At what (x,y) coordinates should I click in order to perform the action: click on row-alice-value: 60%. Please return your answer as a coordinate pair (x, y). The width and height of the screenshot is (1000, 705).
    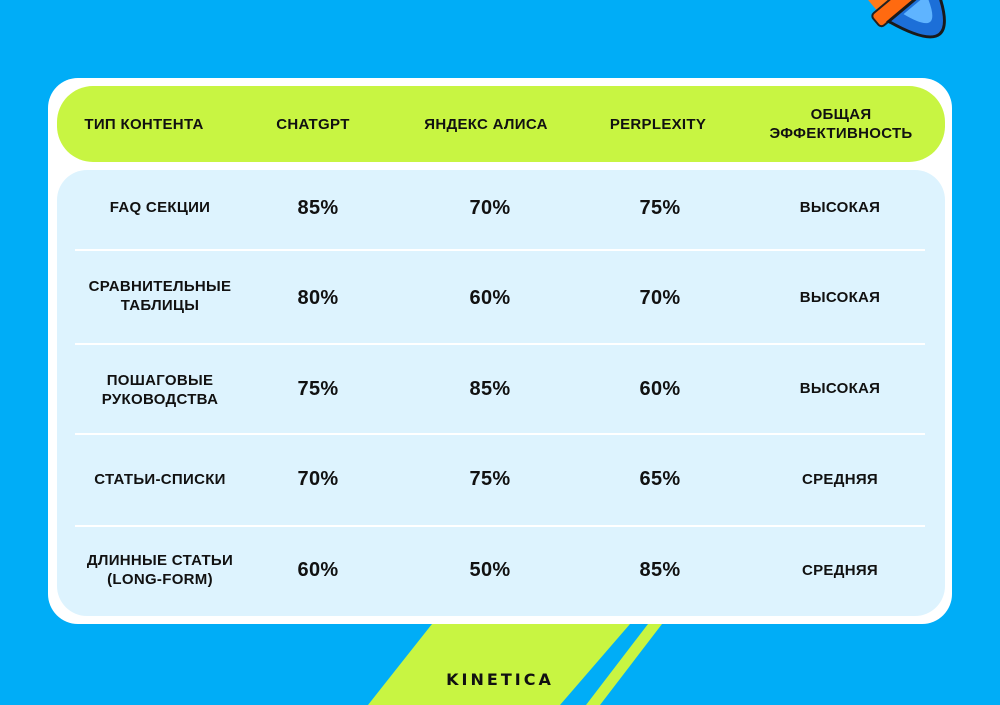
    Looking at the image, I should click on (490, 297).